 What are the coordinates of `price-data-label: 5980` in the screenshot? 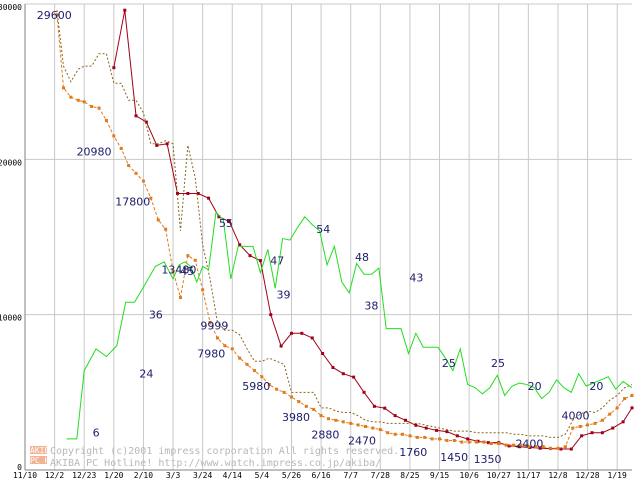 It's located at (256, 386).